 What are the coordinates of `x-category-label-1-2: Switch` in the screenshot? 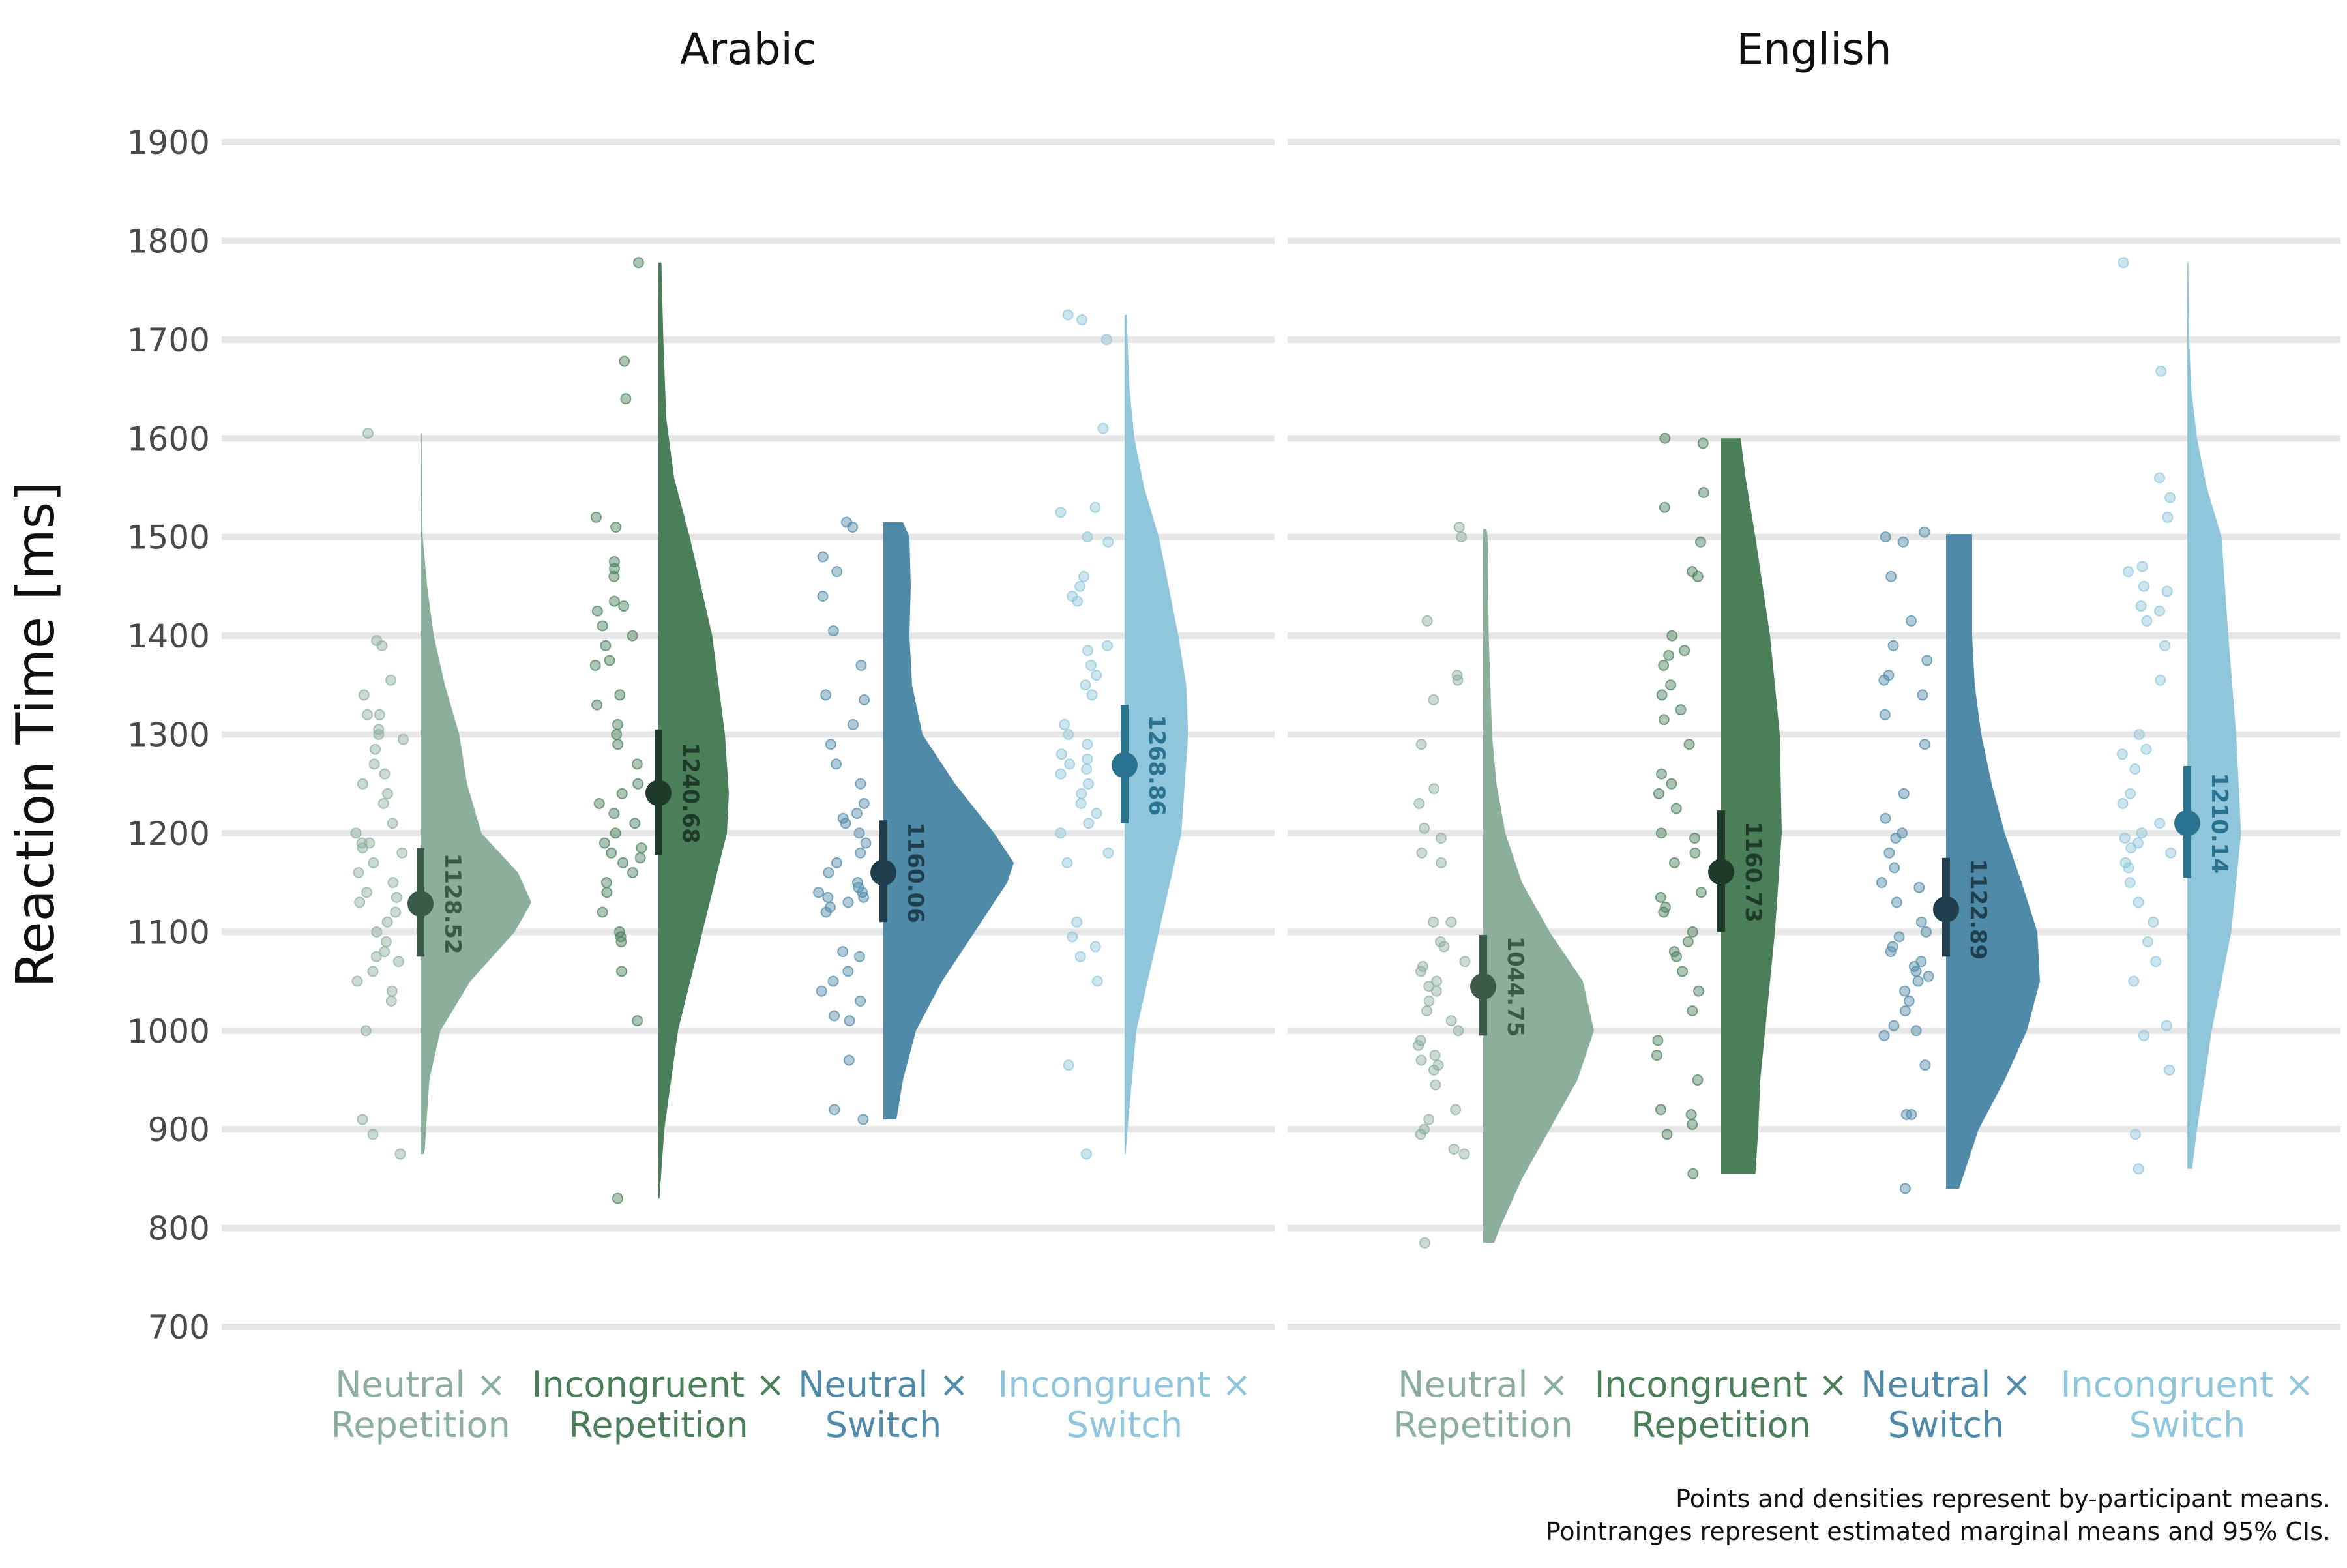 It's located at (1947, 1425).